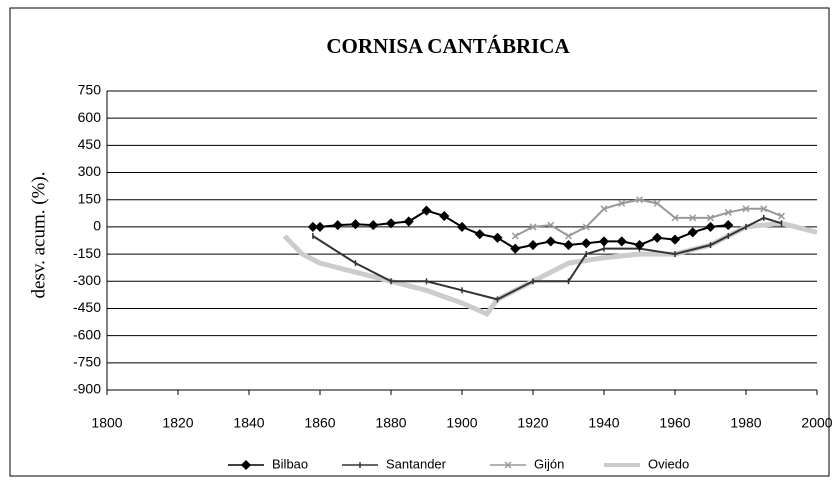 This screenshot has height=482, width=840. Describe the element at coordinates (416, 463) in the screenshot. I see `legend-label: Santander` at that location.